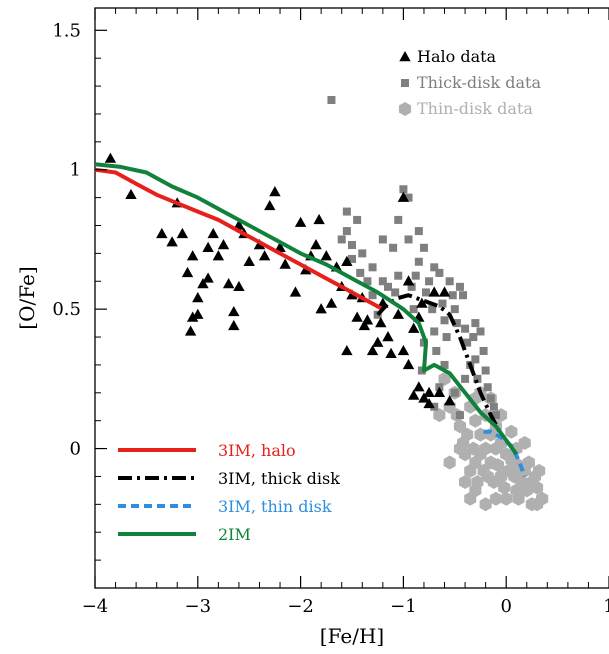 This screenshot has width=609, height=654. What do you see at coordinates (275, 506) in the screenshot?
I see `legend-label-3im-thin-disk: 3IM, thin disk` at bounding box center [275, 506].